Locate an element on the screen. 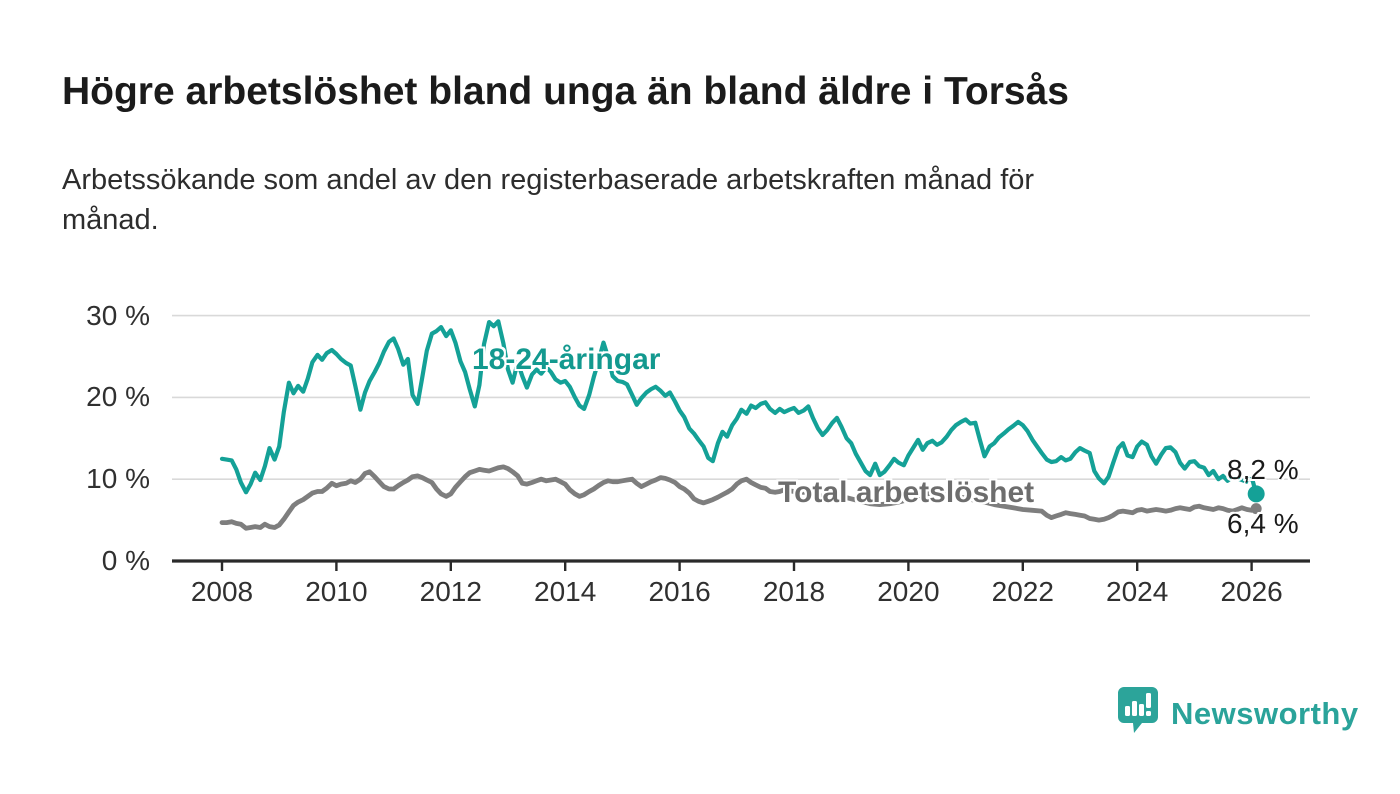 This screenshot has height=794, width=1400. y-tick-label: 10 % is located at coordinates (118, 479).